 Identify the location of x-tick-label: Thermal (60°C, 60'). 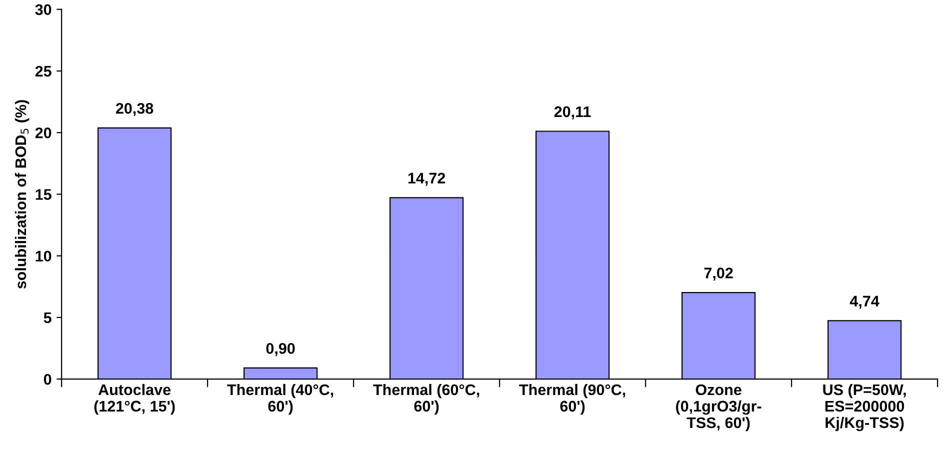
(426, 399).